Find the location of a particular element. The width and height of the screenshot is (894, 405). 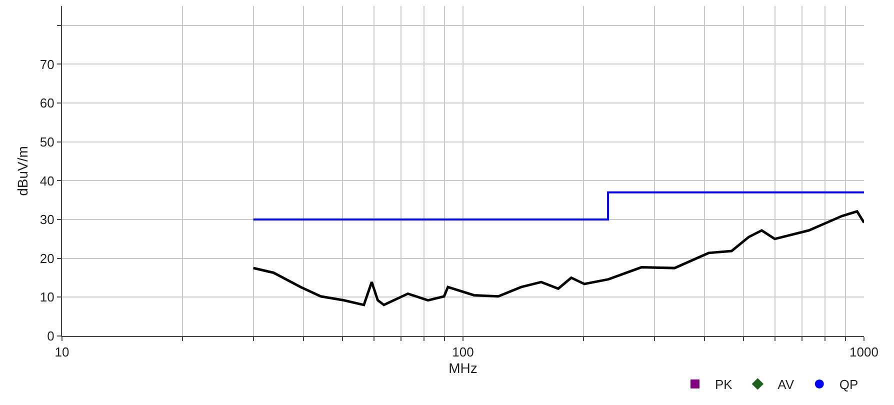

y-tick-label: 10 is located at coordinates (47, 297).